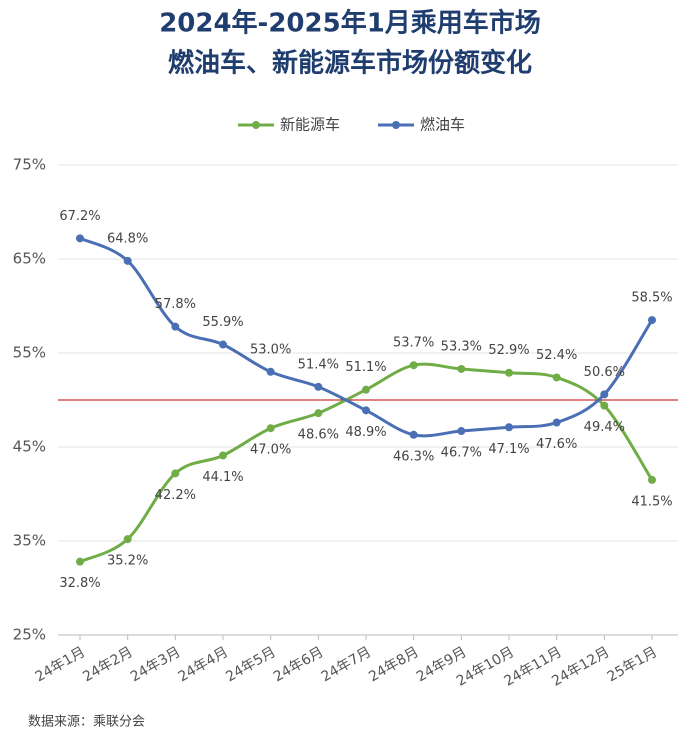 Image resolution: width=700 pixels, height=742 pixels. Describe the element at coordinates (175, 495) in the screenshot. I see `data-label: 42.2%` at that location.